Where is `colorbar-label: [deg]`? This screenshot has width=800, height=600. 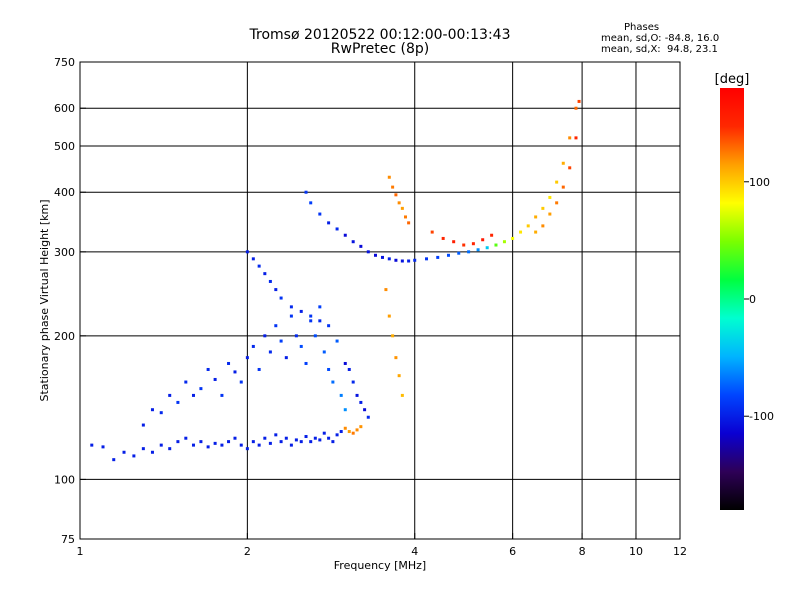 colorbar-label: [deg] is located at coordinates (732, 79).